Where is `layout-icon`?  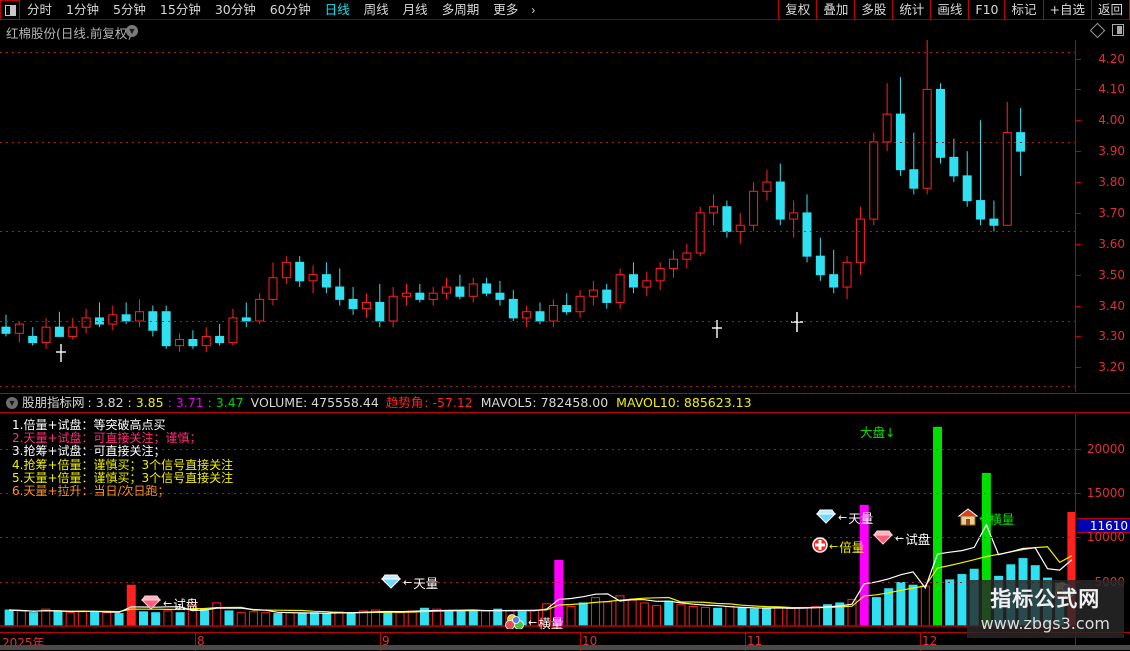
layout-icon is located at coordinates (10, 10).